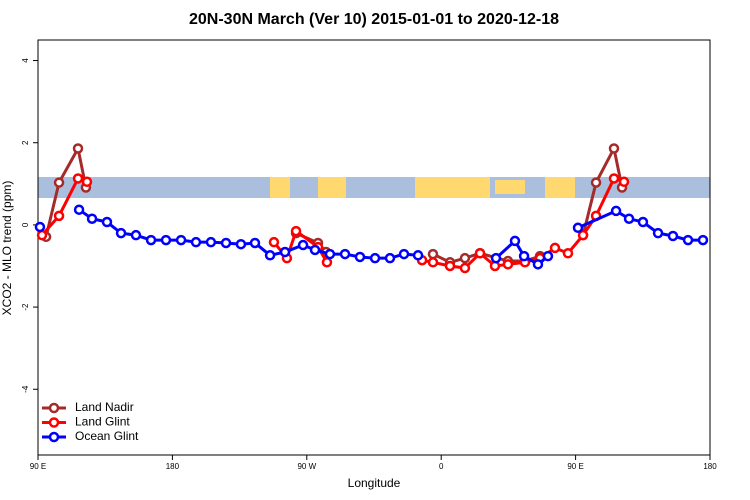 The width and height of the screenshot is (750, 500). I want to click on y-tick-label: -4, so click(25, 389).